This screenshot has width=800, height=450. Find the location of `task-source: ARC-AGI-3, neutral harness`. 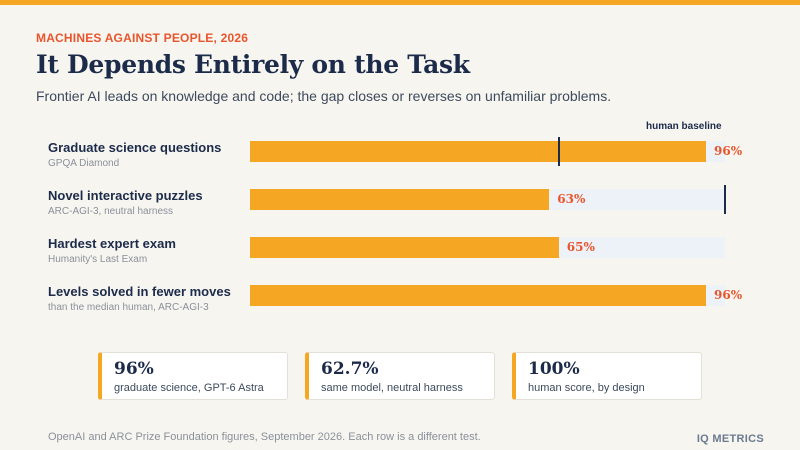

task-source: ARC-AGI-3, neutral harness is located at coordinates (111, 211).